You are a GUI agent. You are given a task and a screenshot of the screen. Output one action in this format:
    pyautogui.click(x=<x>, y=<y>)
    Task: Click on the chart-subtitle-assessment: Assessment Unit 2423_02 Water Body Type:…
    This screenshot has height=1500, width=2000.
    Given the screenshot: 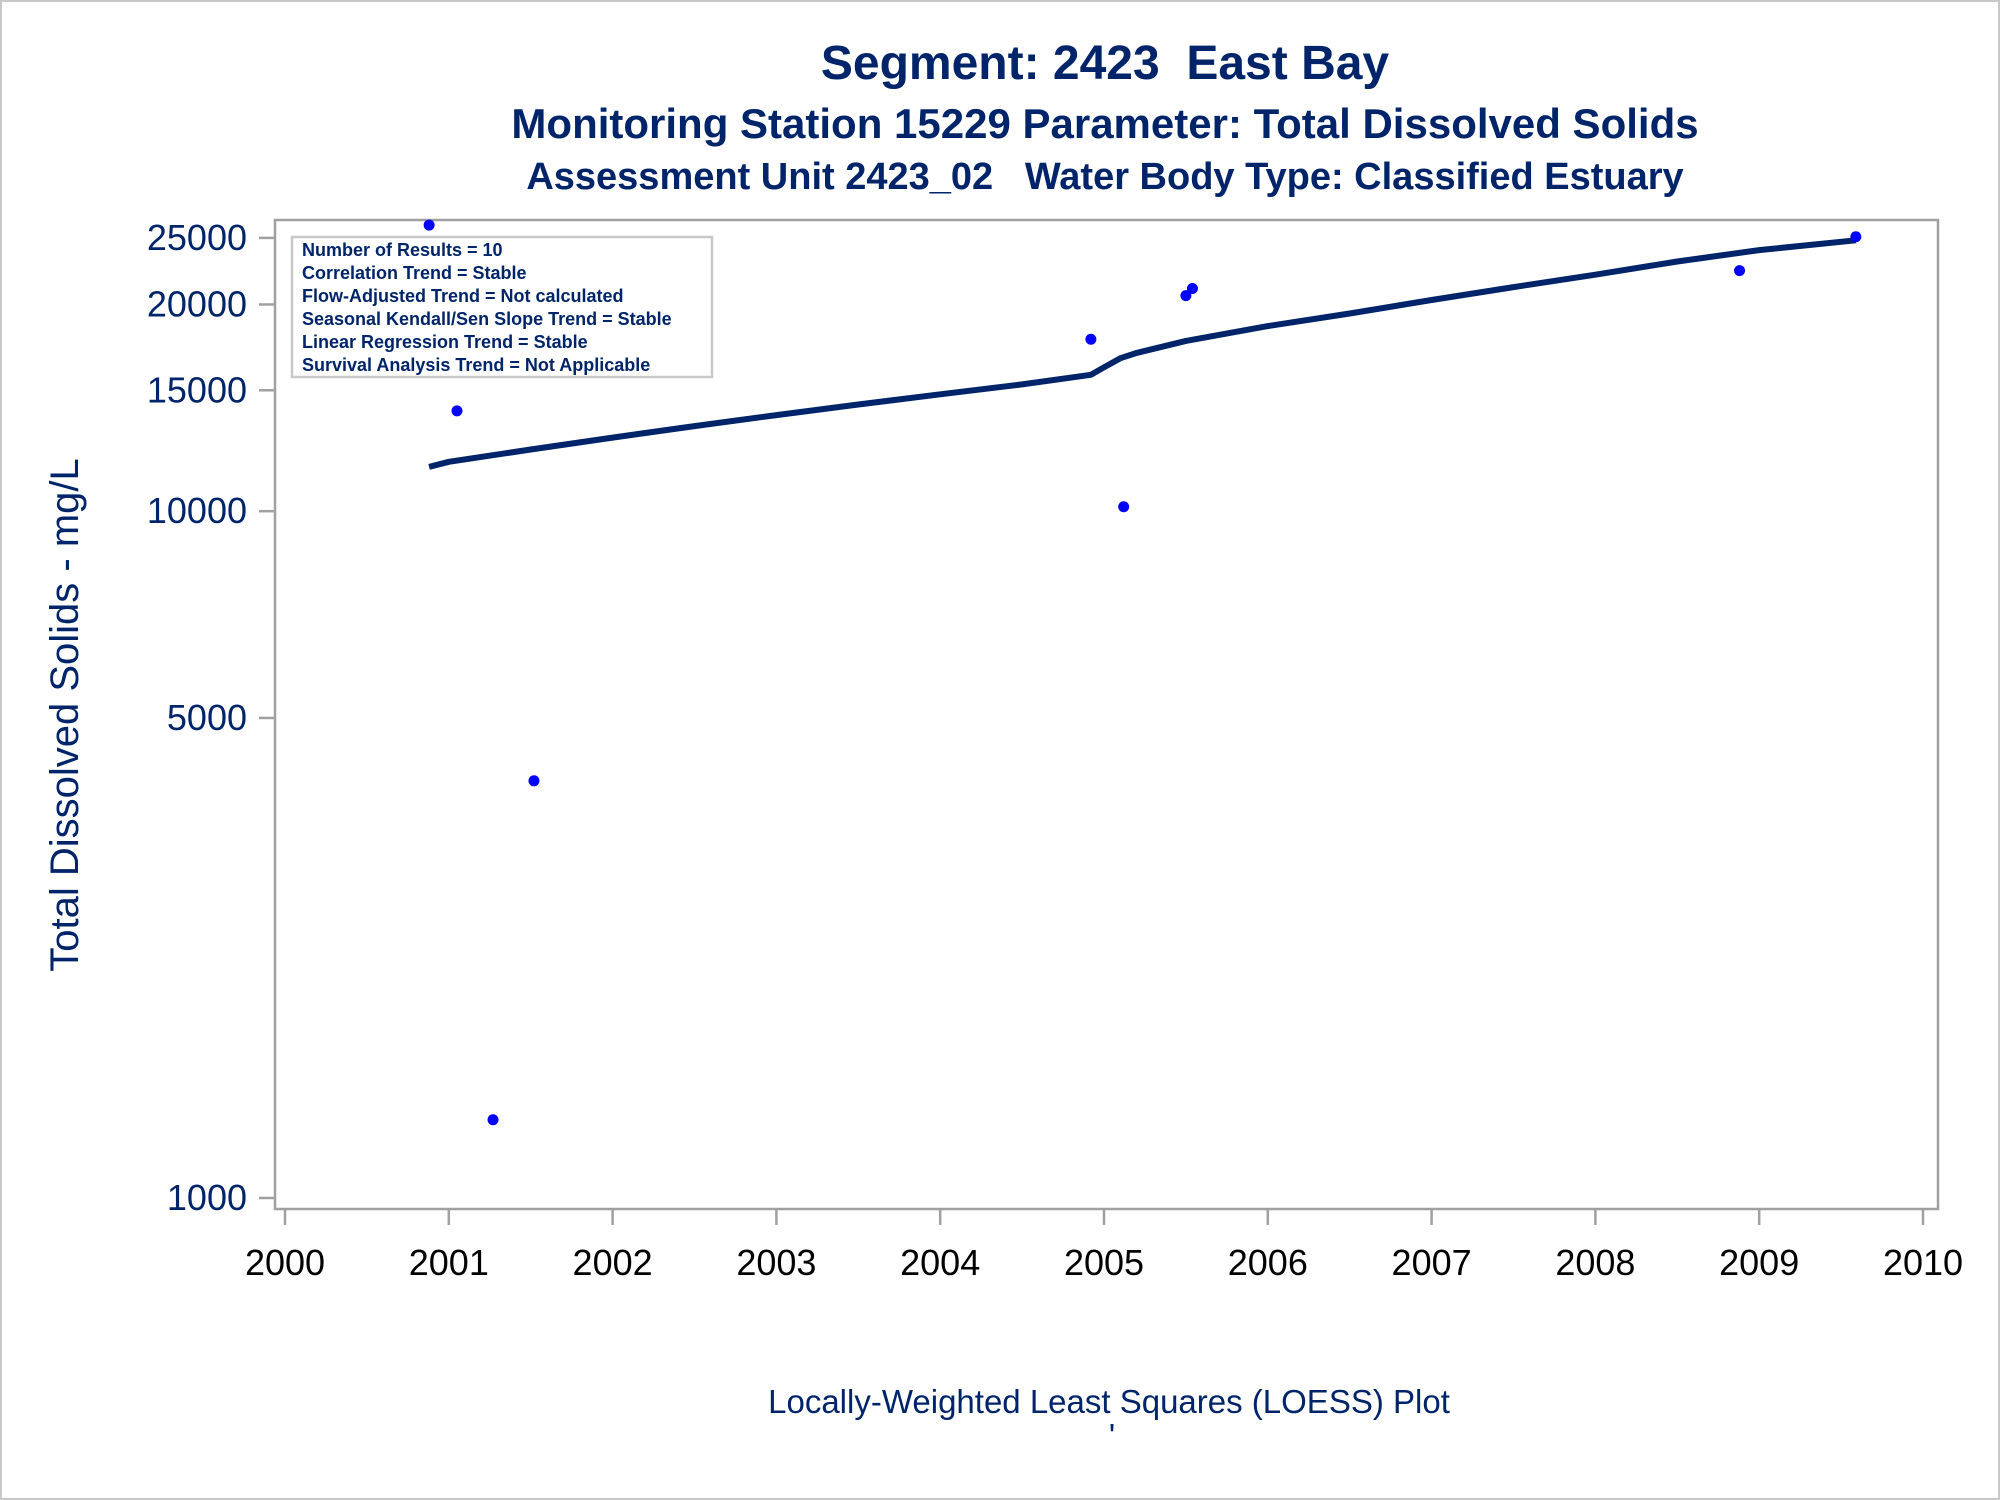 What is the action you would take?
    pyautogui.click(x=1105, y=177)
    